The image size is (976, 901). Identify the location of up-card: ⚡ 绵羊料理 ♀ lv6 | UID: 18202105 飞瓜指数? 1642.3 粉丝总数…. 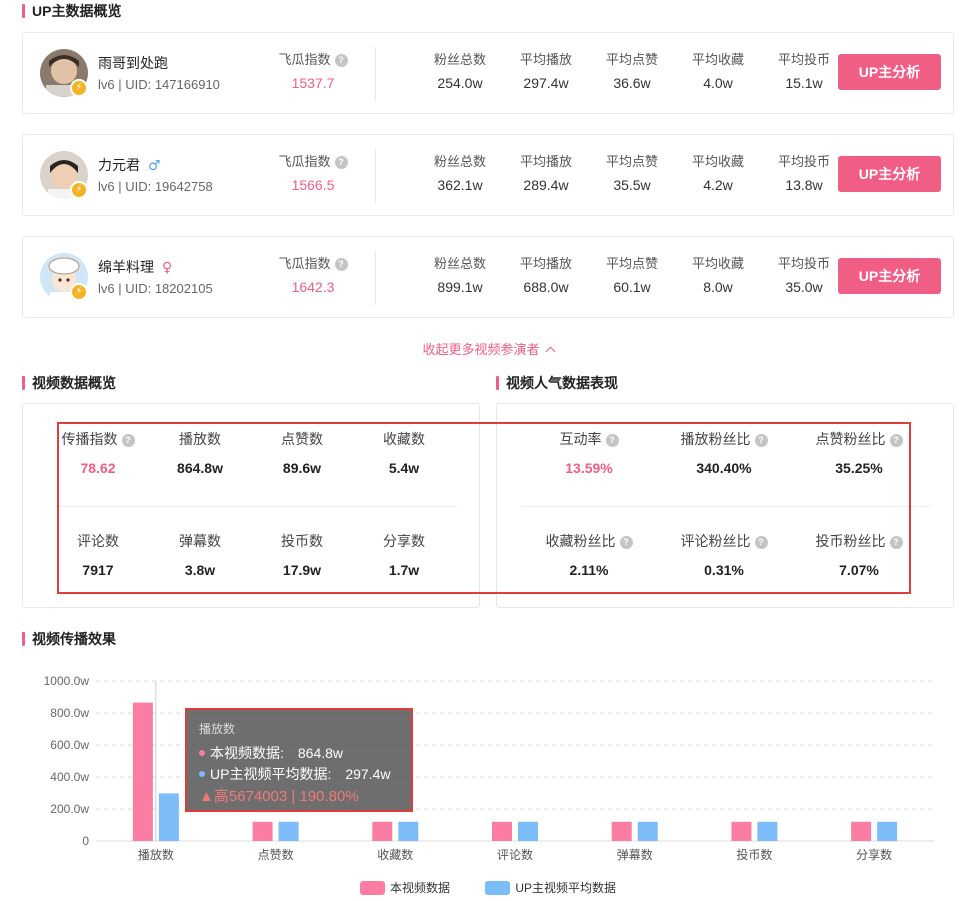
(488, 277).